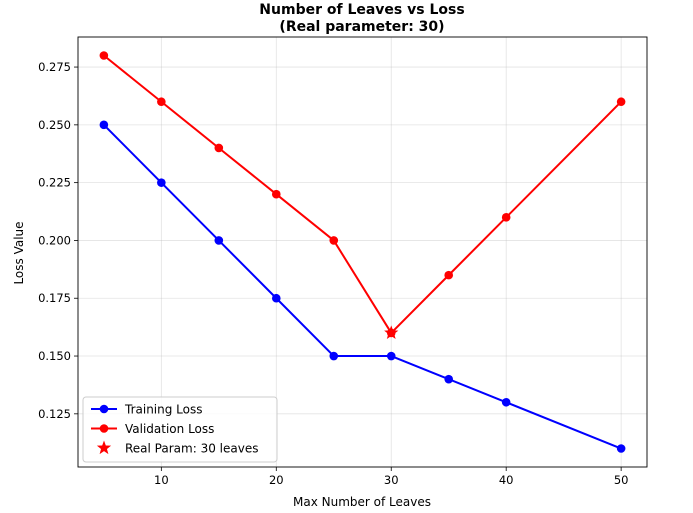  I want to click on real-param-star-marker, so click(391, 332).